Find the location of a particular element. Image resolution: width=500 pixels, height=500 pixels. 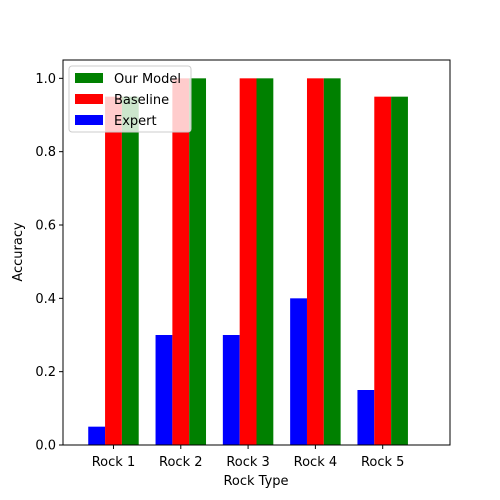

x-tick-label: Rock 1 is located at coordinates (113, 462).